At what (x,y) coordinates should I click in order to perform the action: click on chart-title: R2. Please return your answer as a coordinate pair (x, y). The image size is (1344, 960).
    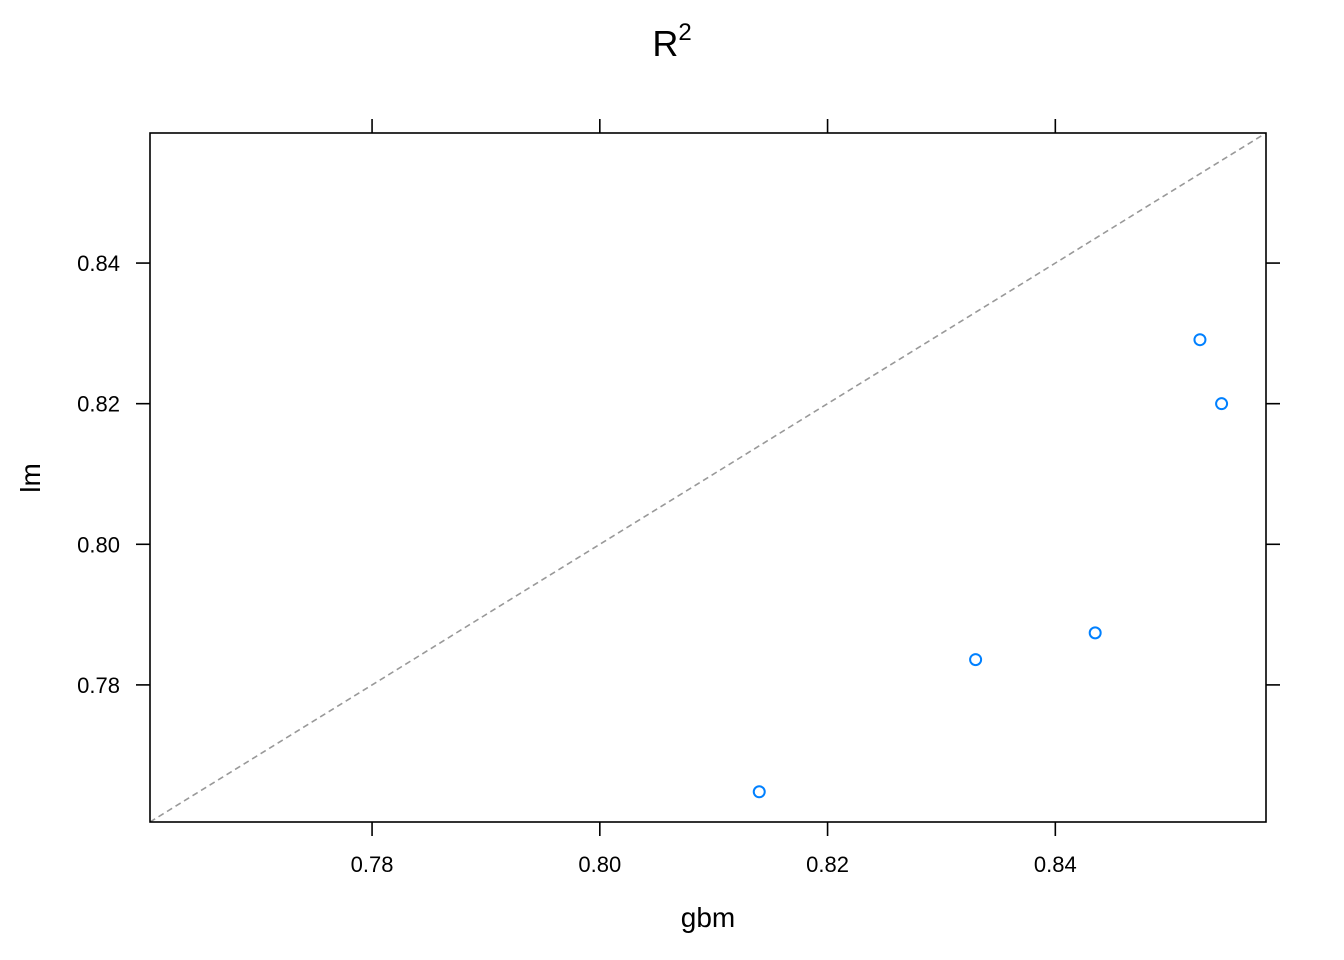
    Looking at the image, I should click on (671, 41).